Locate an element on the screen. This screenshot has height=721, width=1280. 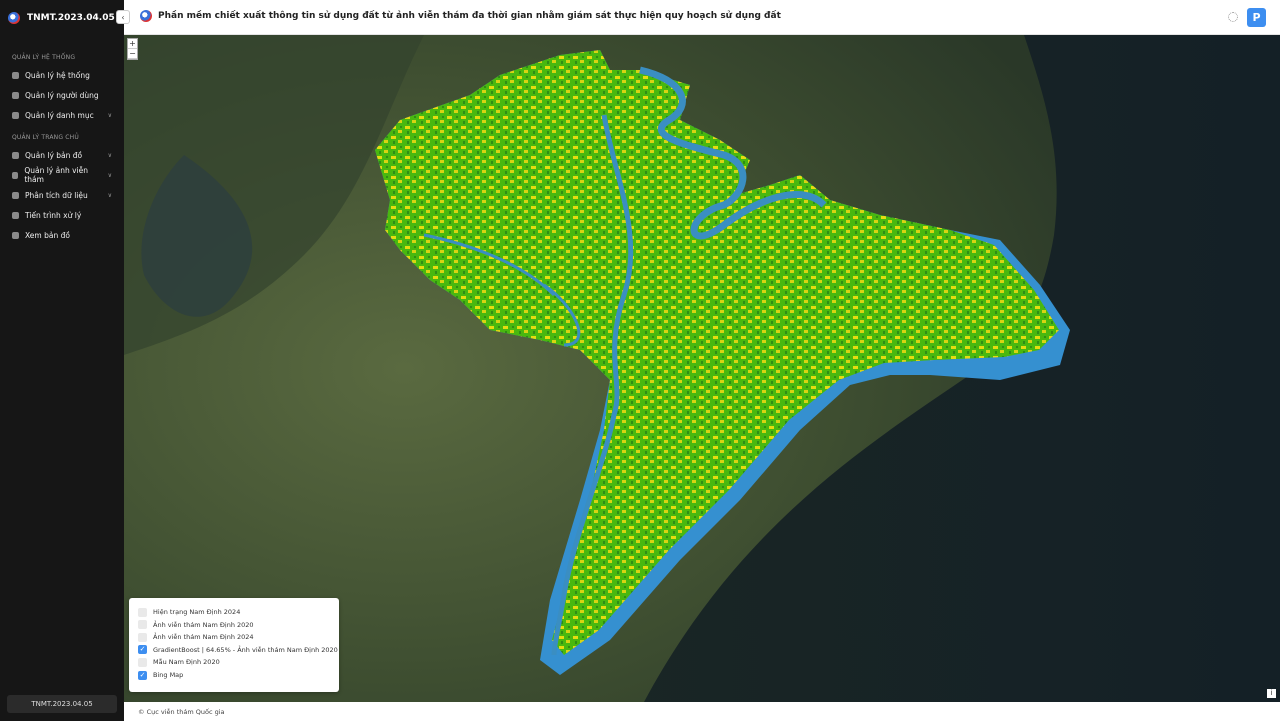
version-badge: TNMT.2023.04.05 is located at coordinates (62, 704).